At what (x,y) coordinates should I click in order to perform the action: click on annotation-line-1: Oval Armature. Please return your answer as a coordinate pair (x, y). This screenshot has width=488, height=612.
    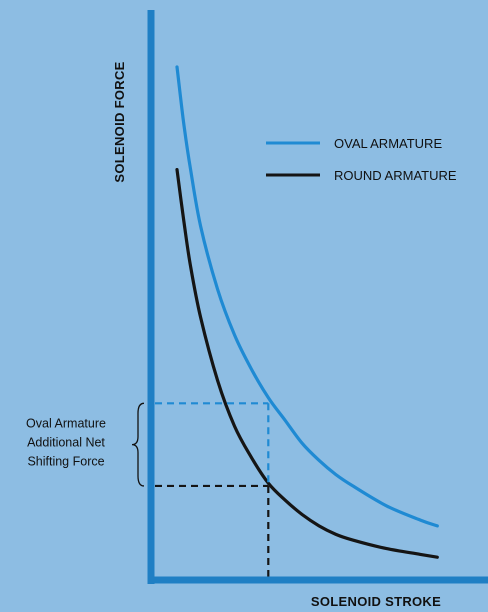
    Looking at the image, I should click on (66, 424).